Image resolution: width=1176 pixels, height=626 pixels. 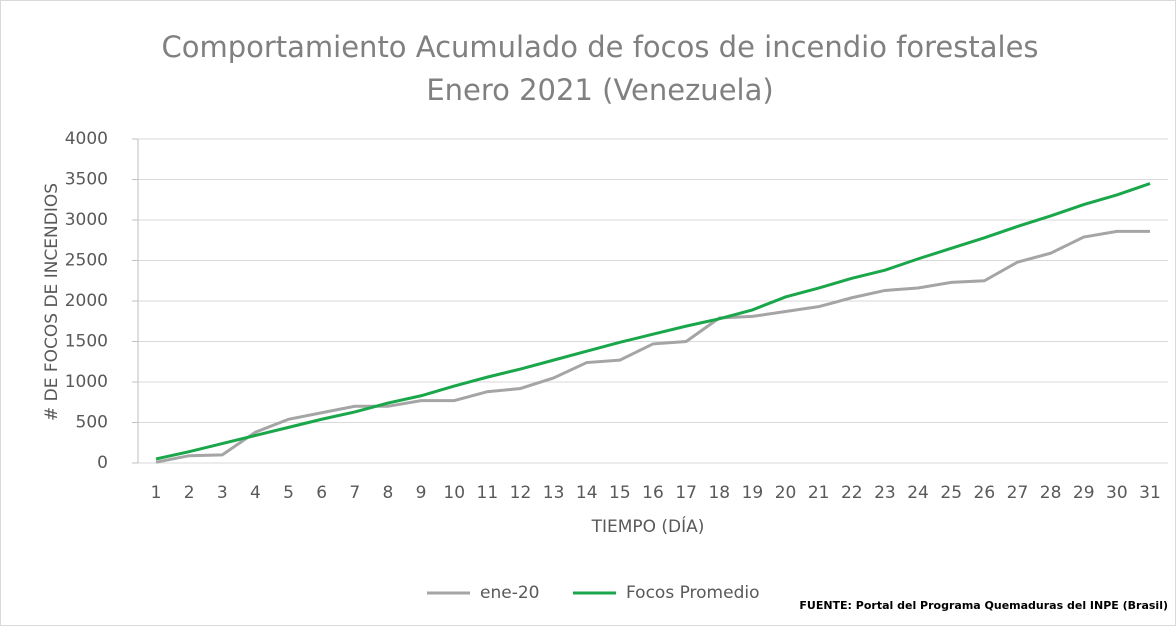 What do you see at coordinates (86, 382) in the screenshot?
I see `y-tick-label: 1000` at bounding box center [86, 382].